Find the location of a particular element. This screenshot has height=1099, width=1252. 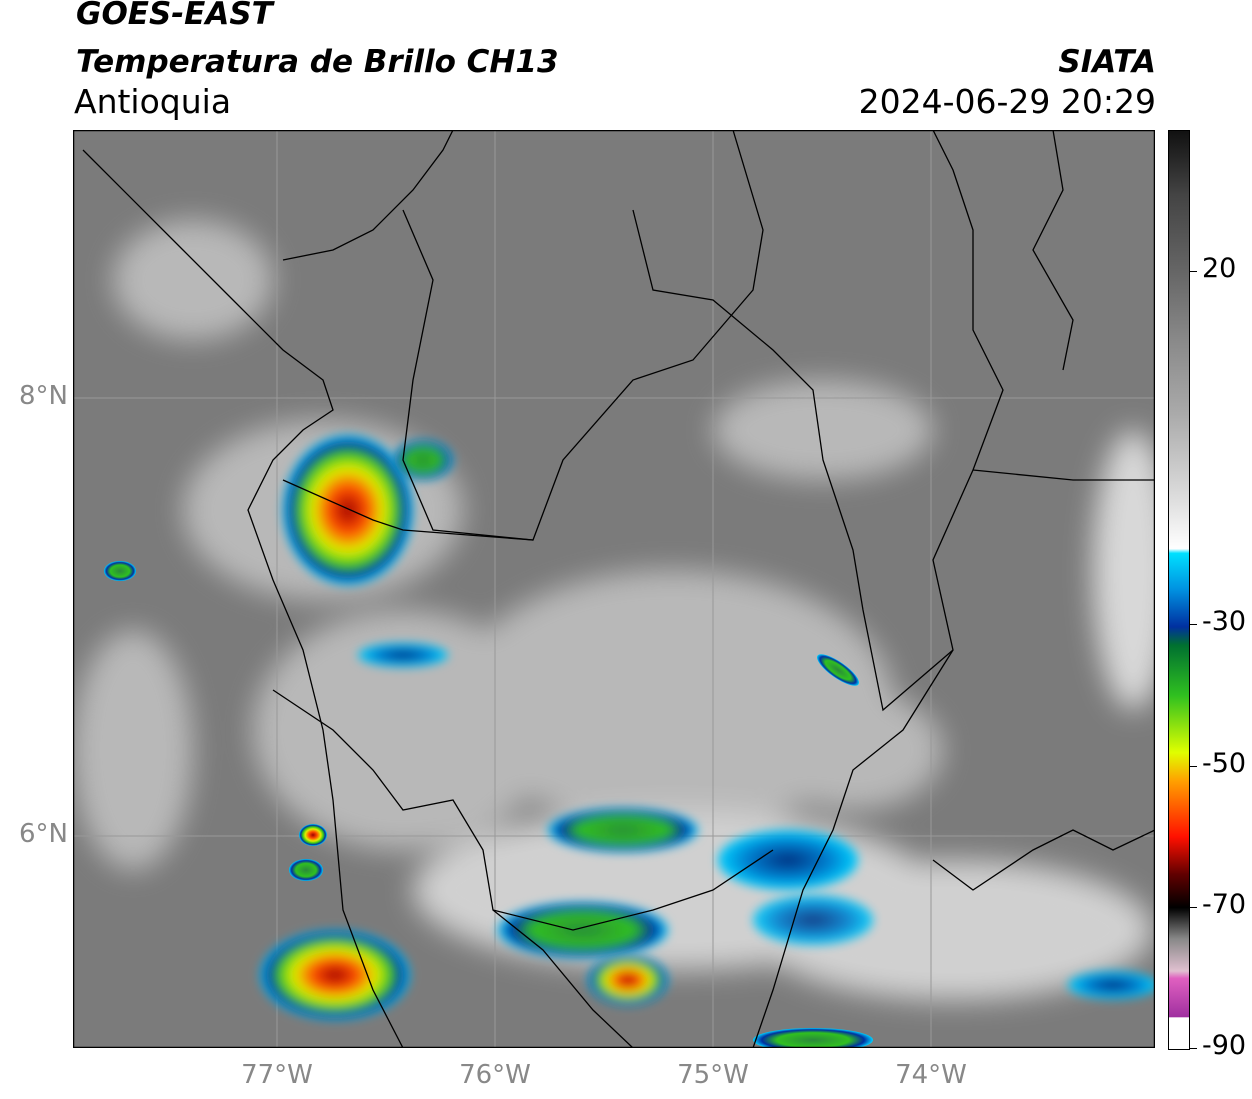

lat-label: 8°N is located at coordinates (43, 396).